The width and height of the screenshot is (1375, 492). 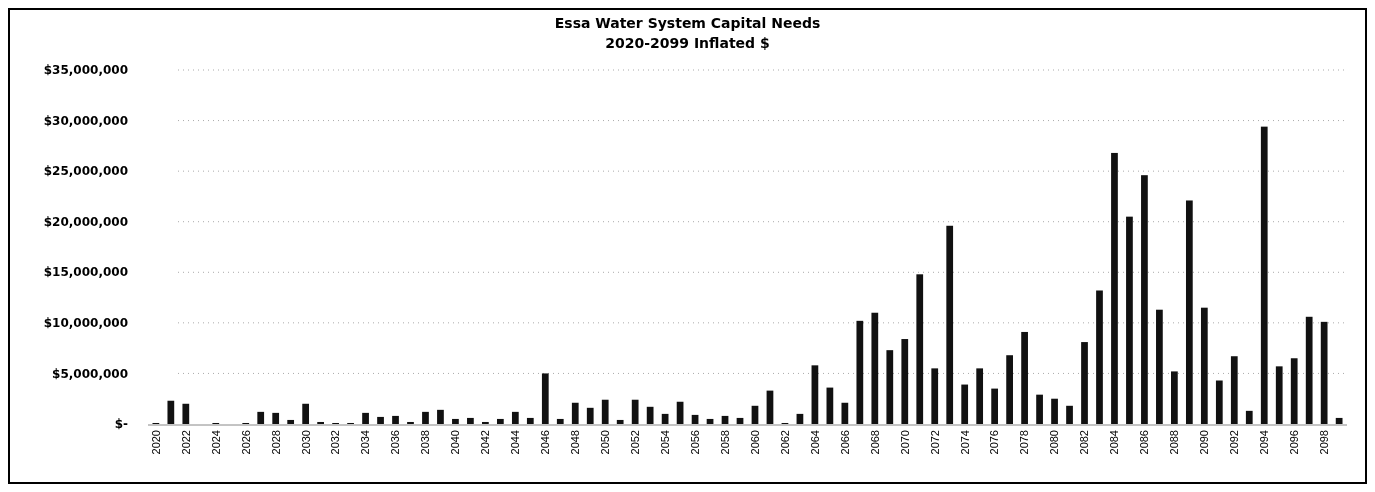 What do you see at coordinates (395, 442) in the screenshot?
I see `x-tick-label: 2036` at bounding box center [395, 442].